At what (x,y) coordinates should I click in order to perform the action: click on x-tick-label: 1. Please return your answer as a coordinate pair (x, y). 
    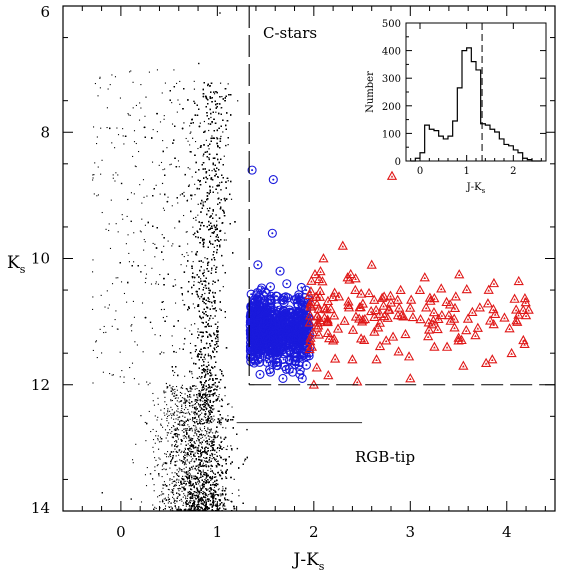
    Looking at the image, I should click on (218, 532).